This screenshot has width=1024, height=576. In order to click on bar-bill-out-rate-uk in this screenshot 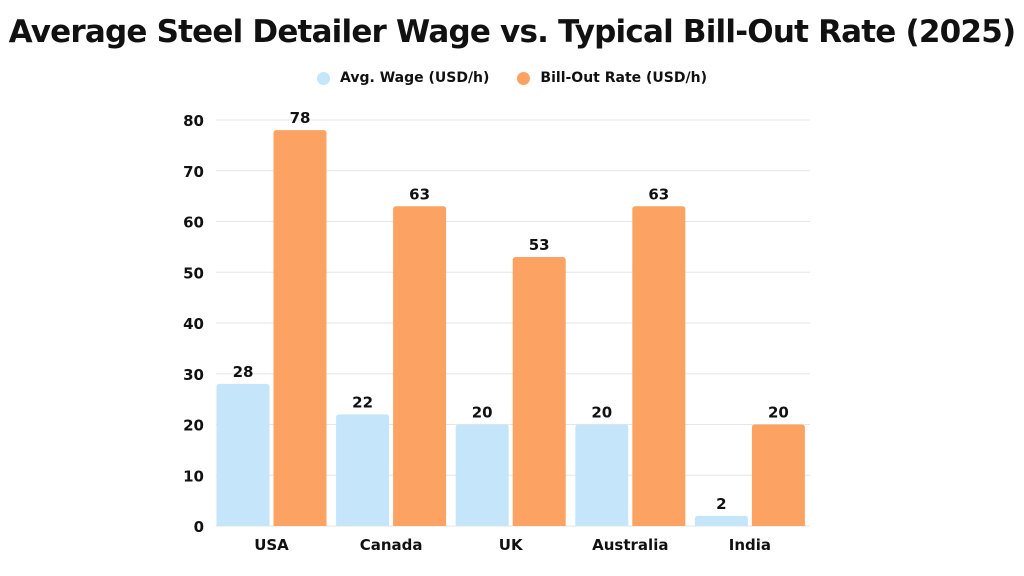, I will do `click(539, 391)`.